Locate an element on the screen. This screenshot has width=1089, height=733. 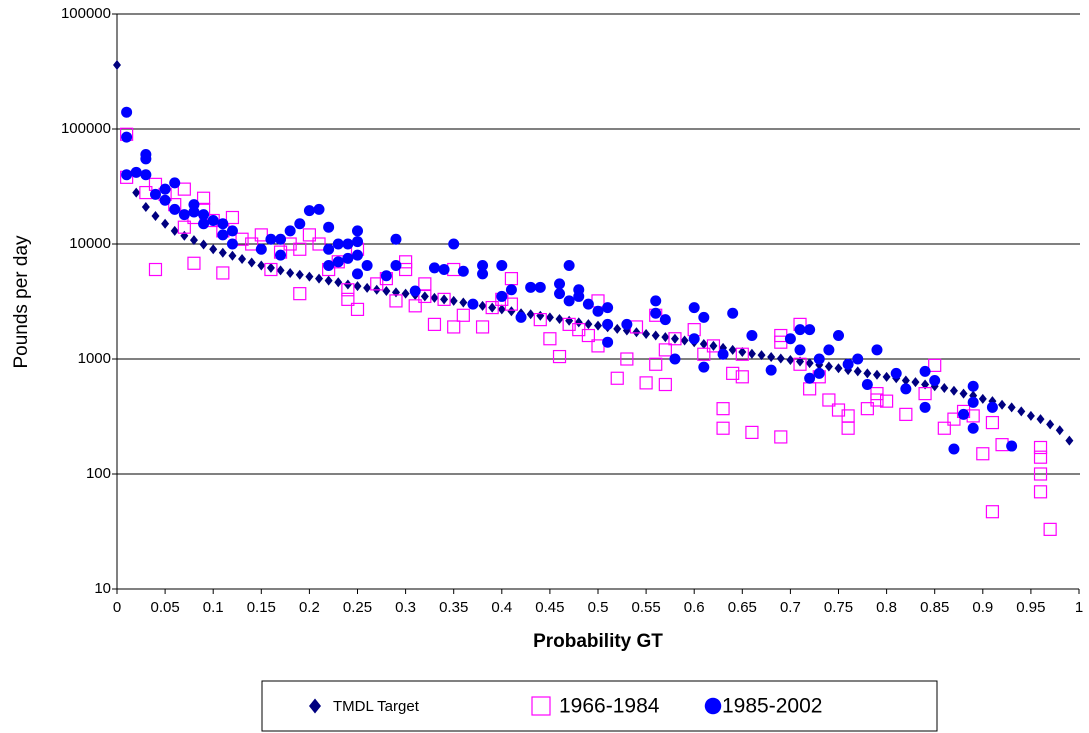
y-tick-label: 100 is located at coordinates (98, 473).